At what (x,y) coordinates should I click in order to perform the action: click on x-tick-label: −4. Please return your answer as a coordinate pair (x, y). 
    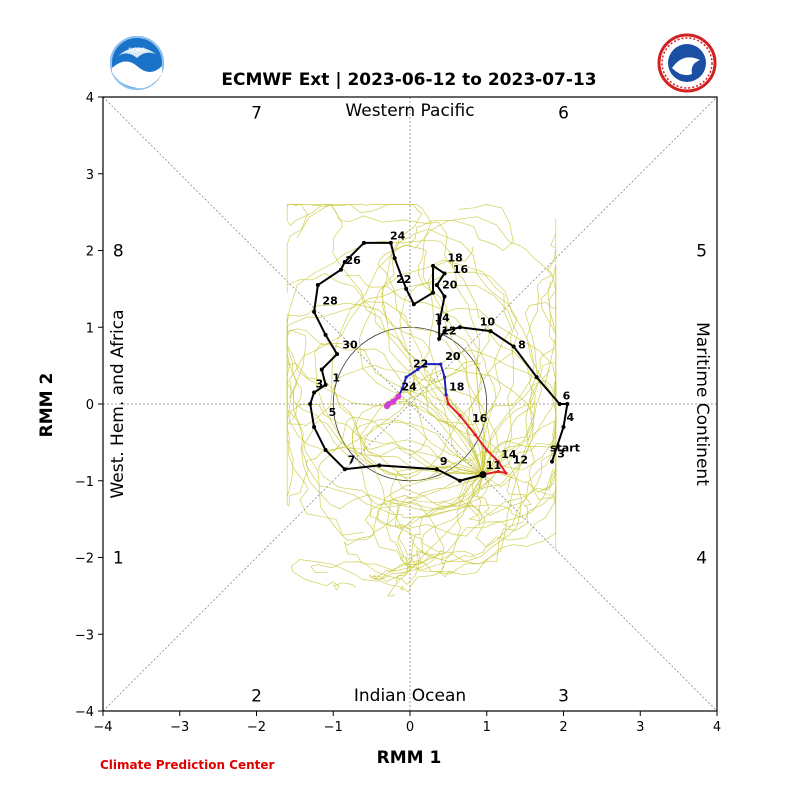
    Looking at the image, I should click on (102, 727).